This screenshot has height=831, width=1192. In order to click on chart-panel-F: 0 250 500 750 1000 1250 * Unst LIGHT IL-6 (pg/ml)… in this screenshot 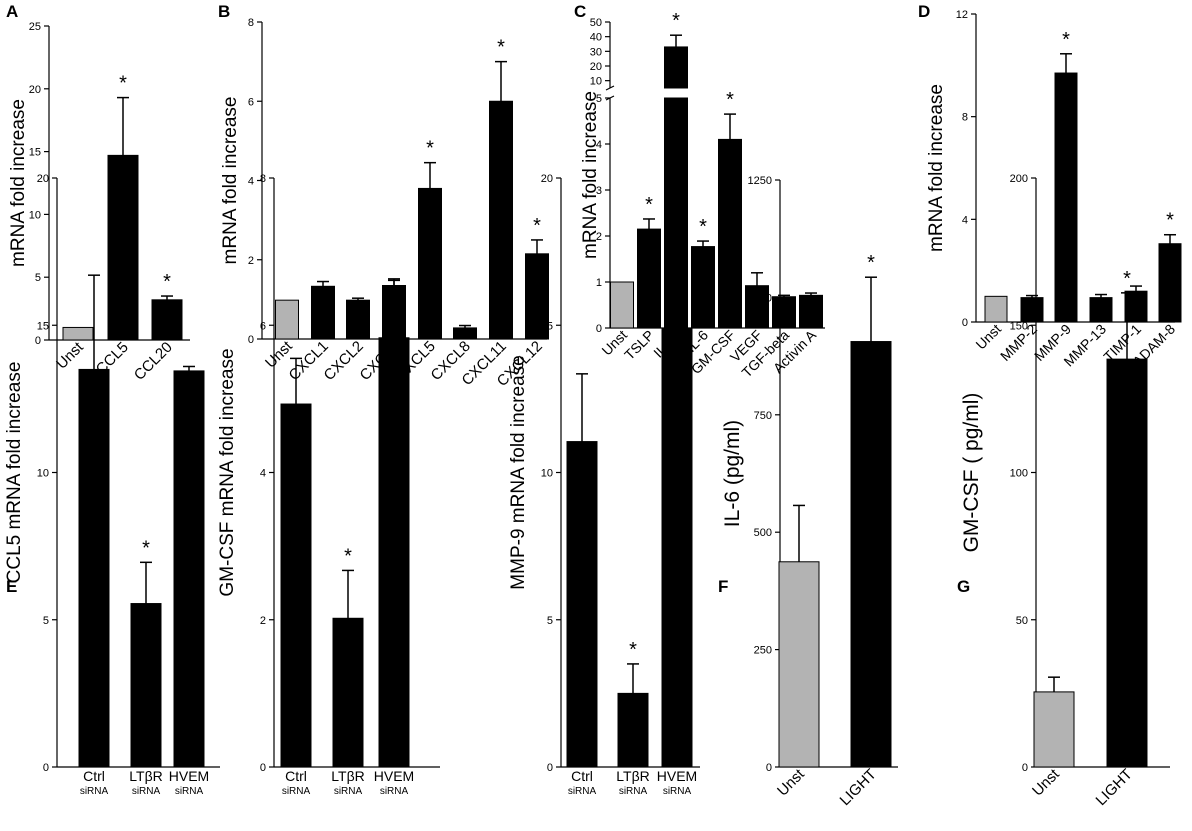, I will do `click(808, 492)`.